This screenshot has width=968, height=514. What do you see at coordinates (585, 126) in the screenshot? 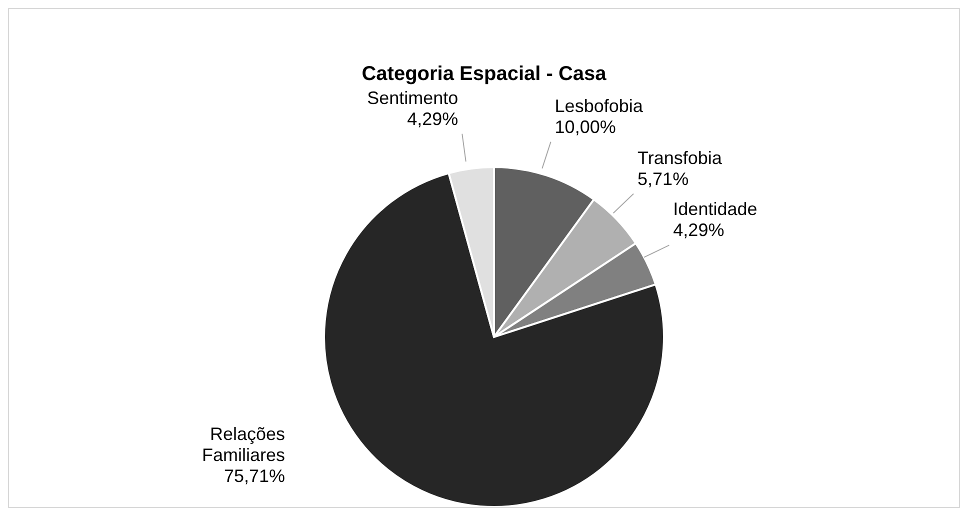
I see `data-label: 10,00%` at bounding box center [585, 126].